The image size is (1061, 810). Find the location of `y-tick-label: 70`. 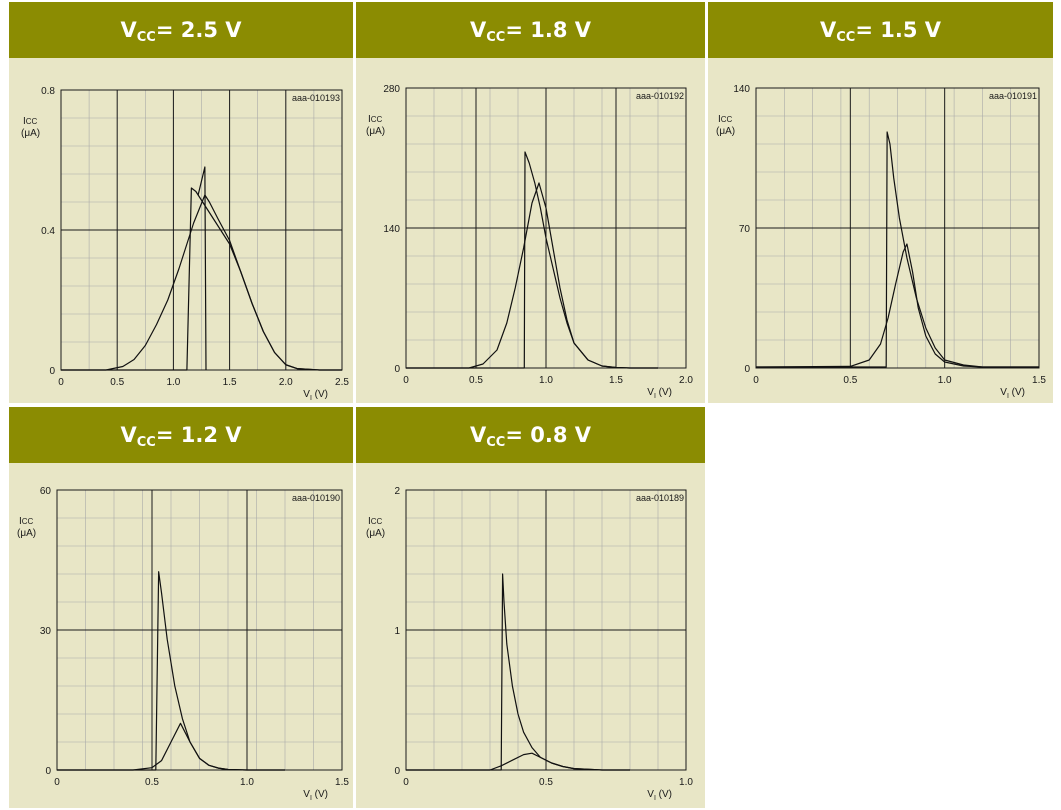

y-tick-label: 70 is located at coordinates (745, 229).